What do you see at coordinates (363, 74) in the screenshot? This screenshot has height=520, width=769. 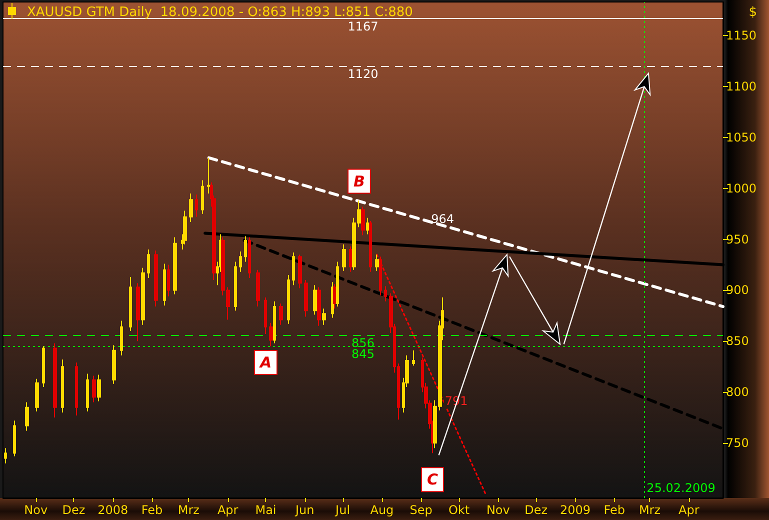 I see `ref-line-label: 1120` at bounding box center [363, 74].